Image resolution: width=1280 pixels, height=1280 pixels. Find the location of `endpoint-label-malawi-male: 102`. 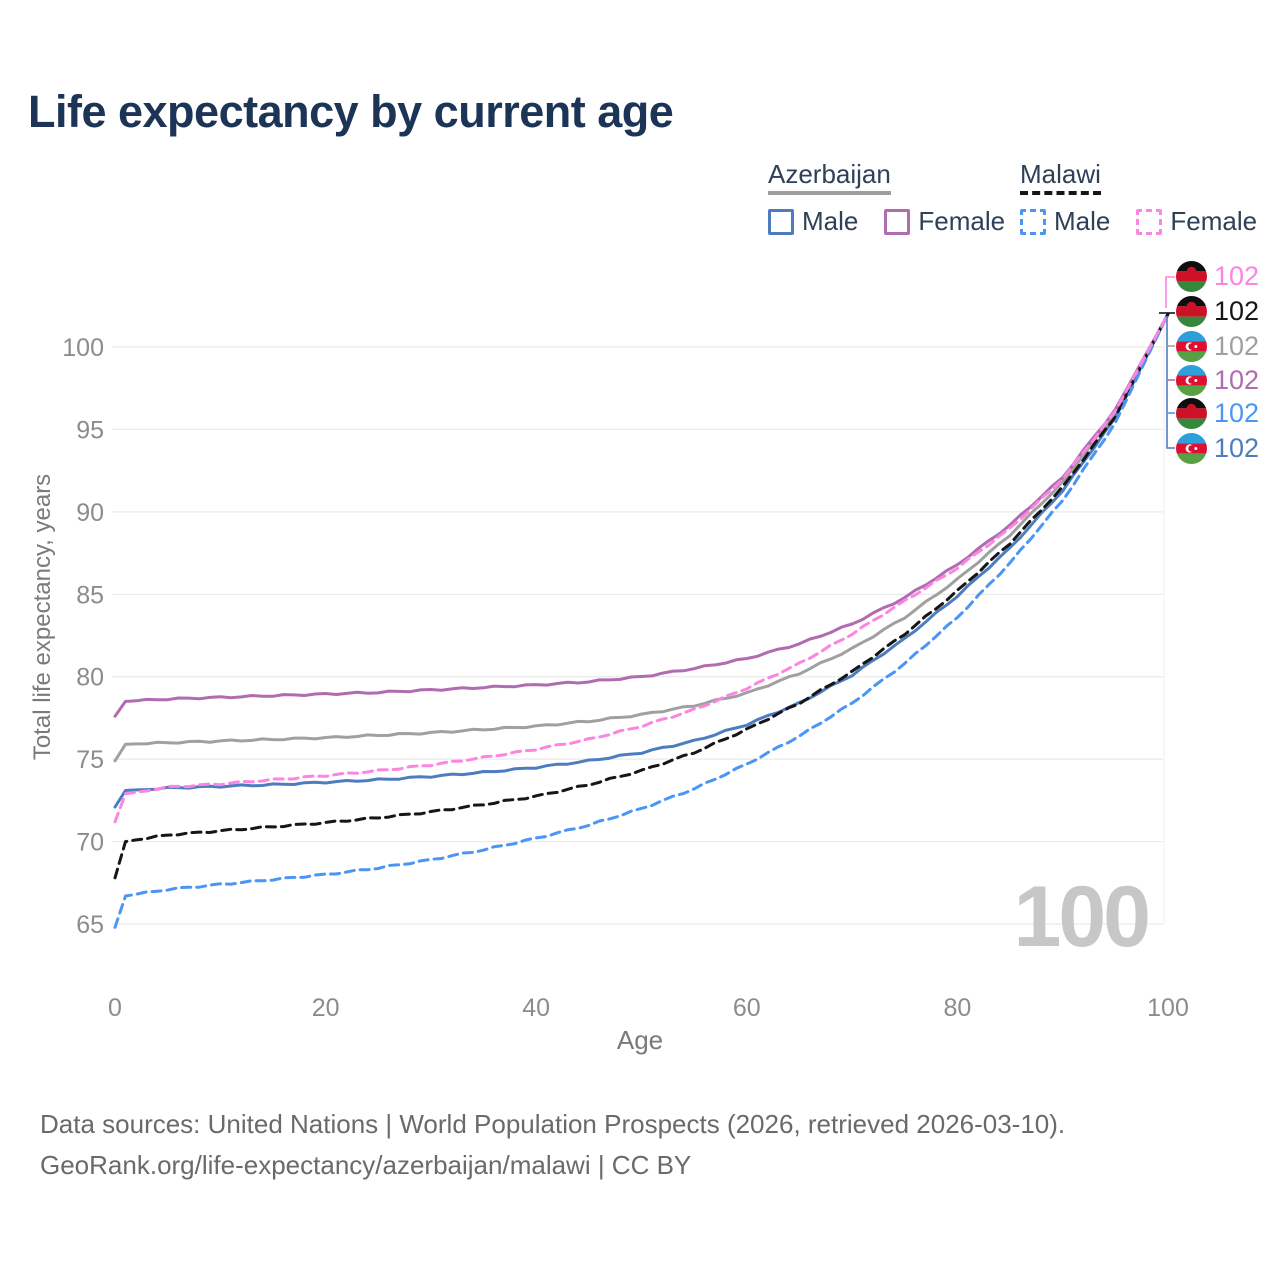

endpoint-label-malawi-male: 102 is located at coordinates (1217, 413).